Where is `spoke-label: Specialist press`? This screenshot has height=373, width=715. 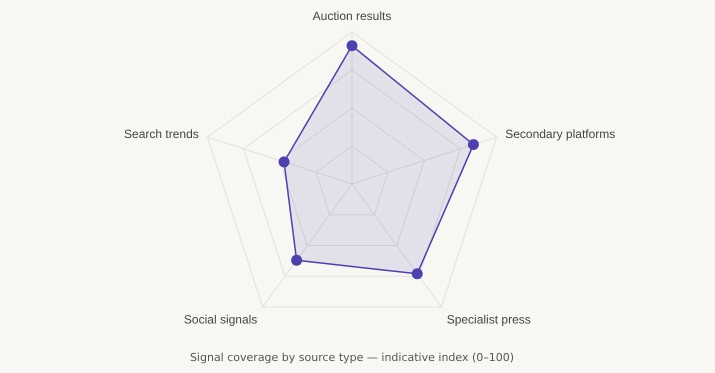 spoke-label: Specialist press is located at coordinates (488, 319).